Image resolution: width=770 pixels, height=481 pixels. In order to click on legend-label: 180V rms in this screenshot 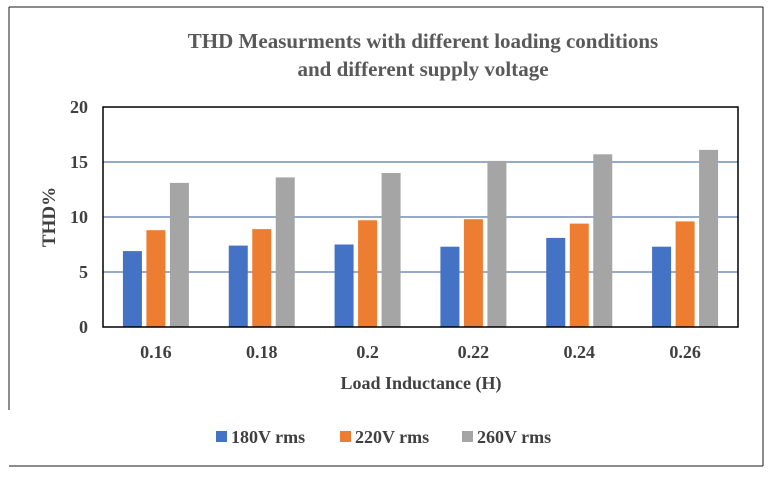, I will do `click(268, 437)`.